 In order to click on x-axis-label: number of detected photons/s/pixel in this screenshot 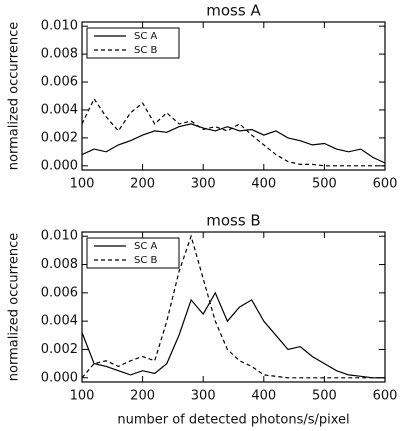, I will do `click(233, 420)`.